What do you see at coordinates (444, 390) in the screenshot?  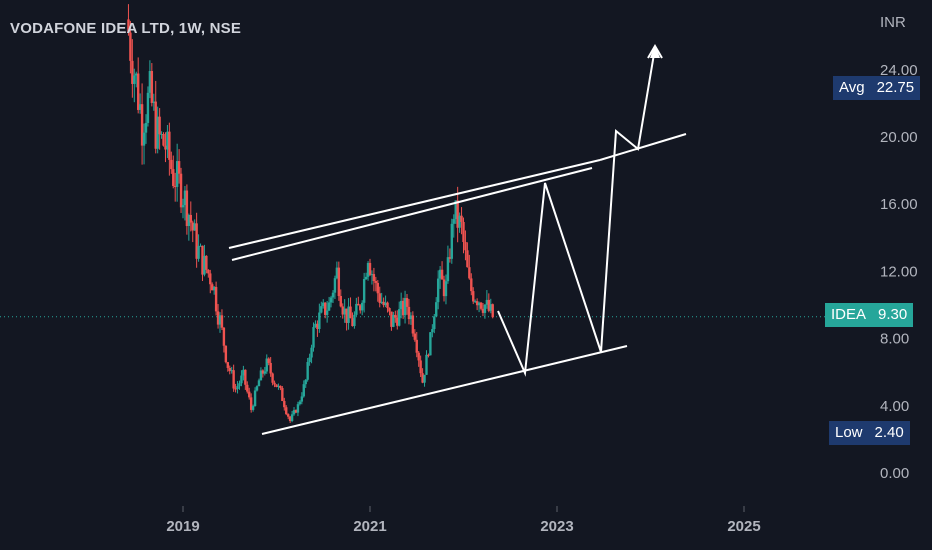 I see `channel-lower-line` at bounding box center [444, 390].